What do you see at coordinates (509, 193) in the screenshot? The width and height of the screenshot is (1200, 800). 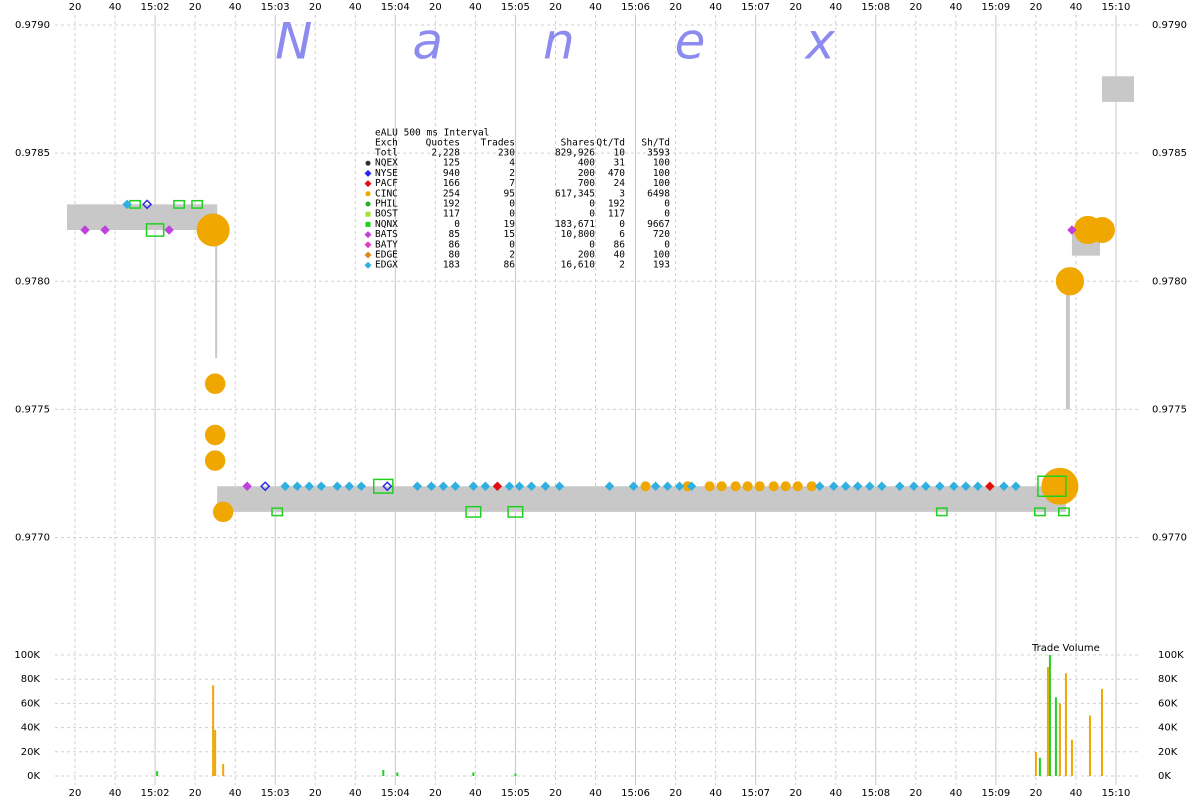 I see `table-cell: 95` at bounding box center [509, 193].